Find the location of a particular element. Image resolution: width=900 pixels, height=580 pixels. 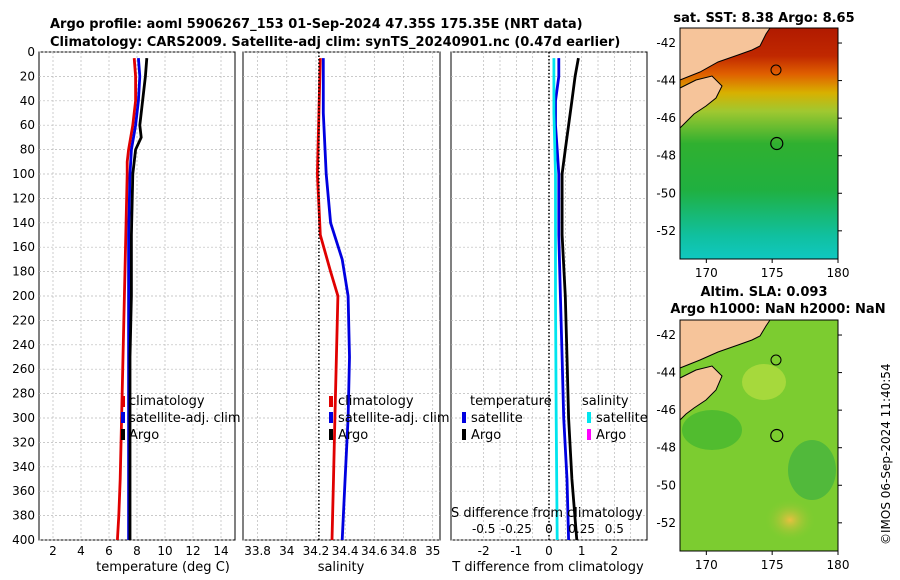

sla-map-title-line1: Altim. SLA: 0.093 is located at coordinates (764, 292).